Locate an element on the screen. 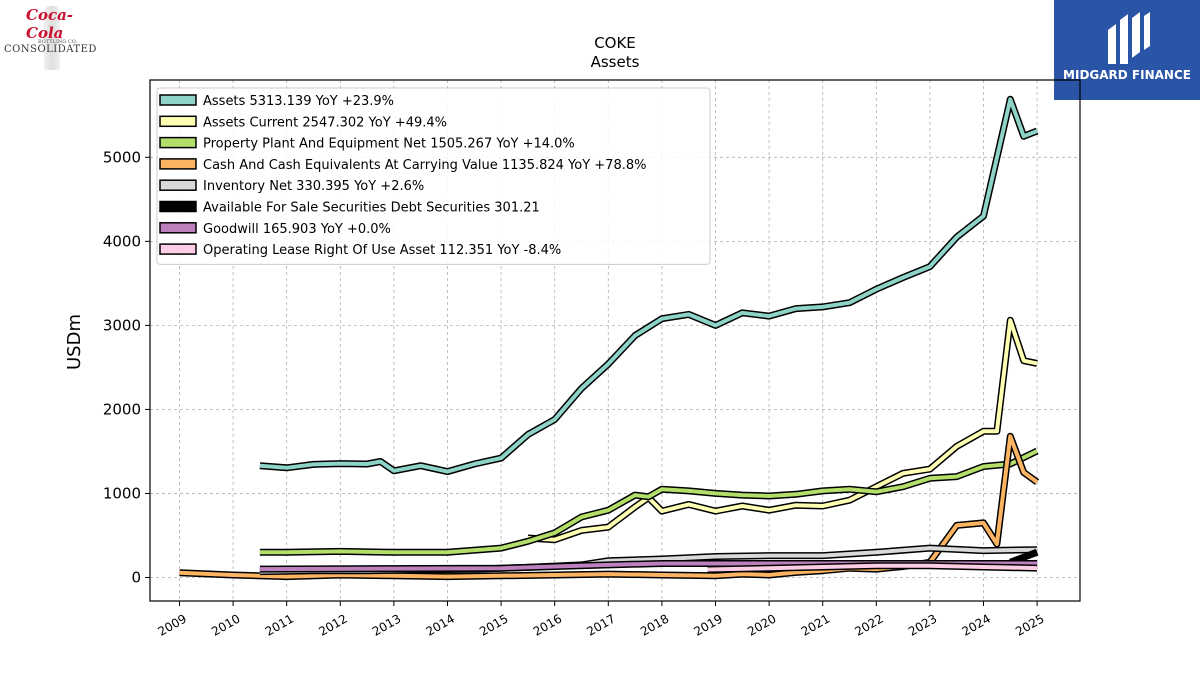  legend-label: Goodwill 165.903 YoY +0.0% is located at coordinates (297, 229).